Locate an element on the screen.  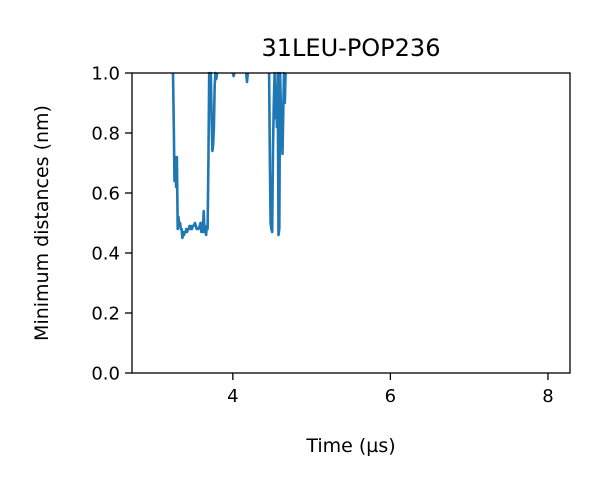
x-tick-label: 8 is located at coordinates (547, 396).